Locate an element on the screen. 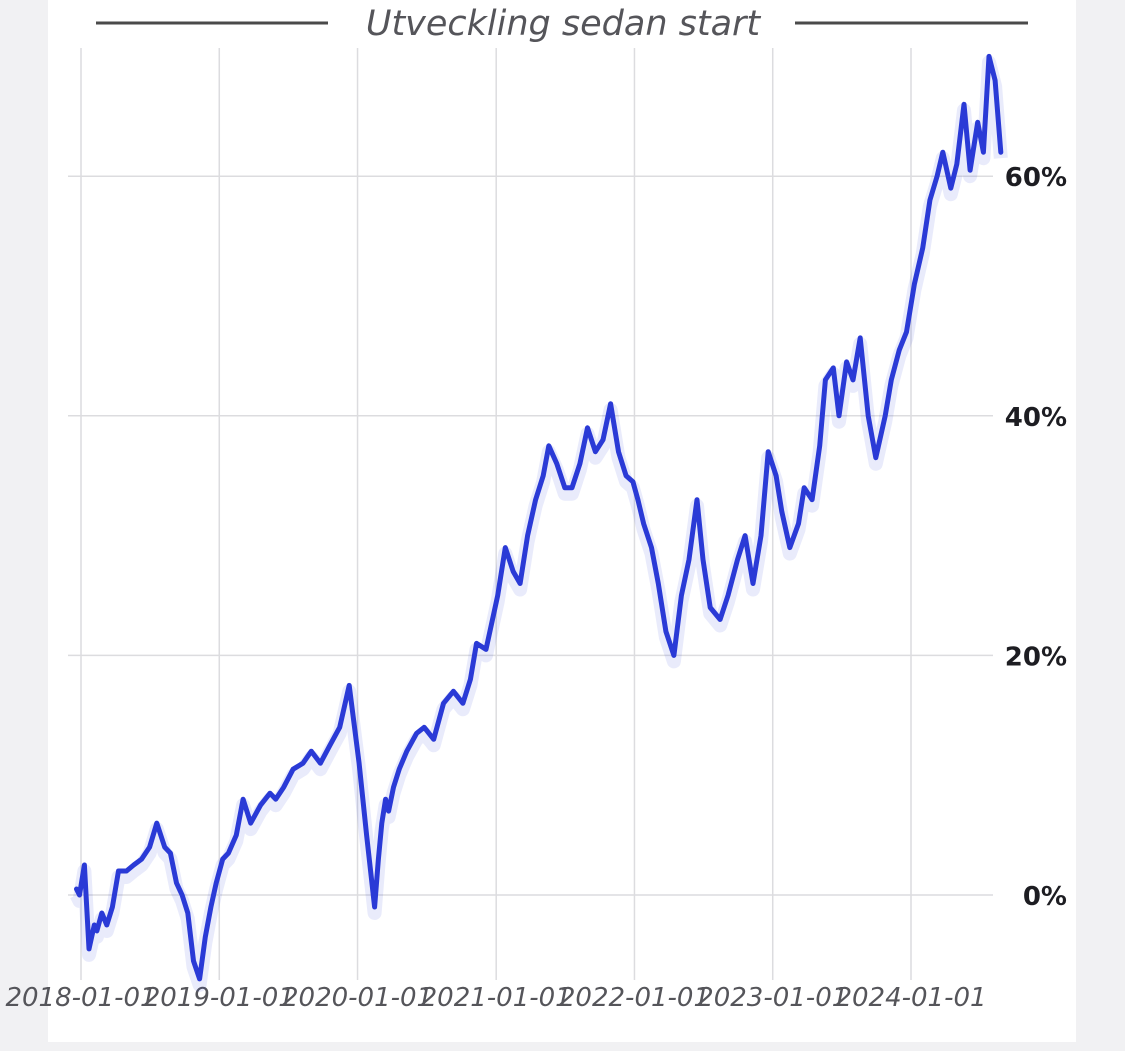  y-axis-ticks: 0% 20% 40% 60% is located at coordinates (1036, 537).